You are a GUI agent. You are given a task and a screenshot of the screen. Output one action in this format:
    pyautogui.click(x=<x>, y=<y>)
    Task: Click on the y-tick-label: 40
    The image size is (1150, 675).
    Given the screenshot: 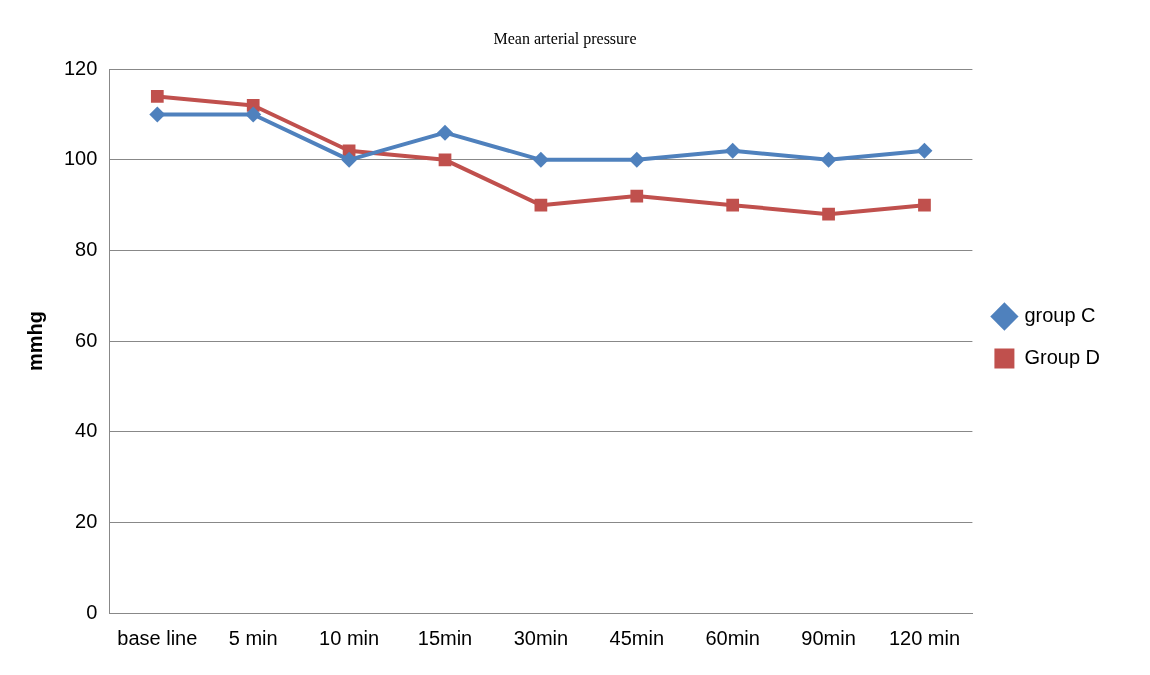 What is the action you would take?
    pyautogui.click(x=86, y=430)
    